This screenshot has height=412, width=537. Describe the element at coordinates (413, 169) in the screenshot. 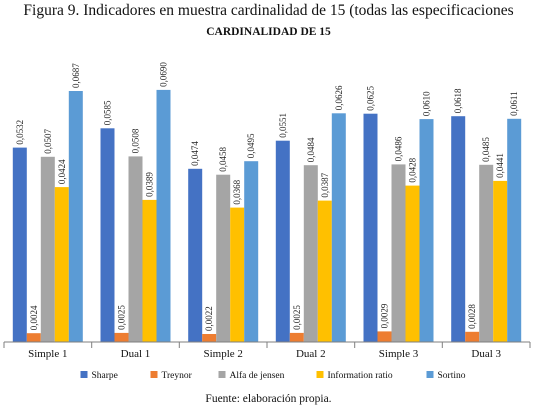

I see `data-label: 0,0428` at that location.